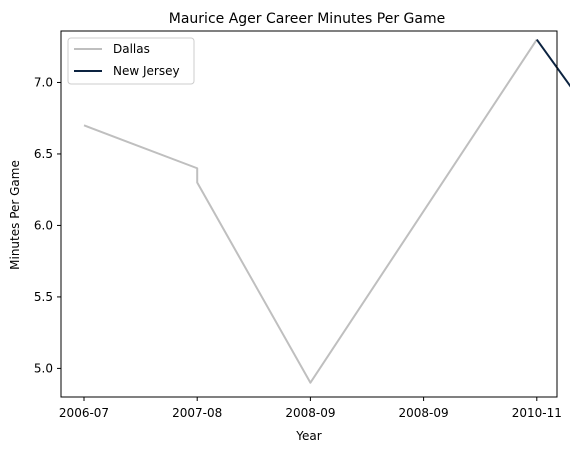  I want to click on y-tick-label: 6.0, so click(43, 225).